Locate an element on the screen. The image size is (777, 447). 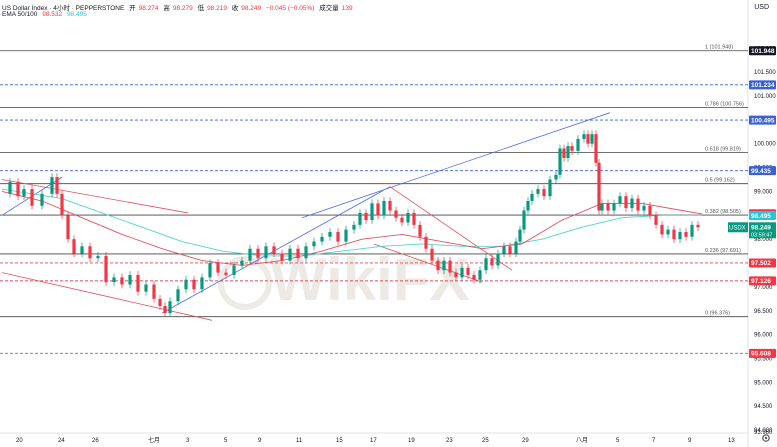
symbol-title: US Dollar Index · 4小时 · PEPPERSTONE is located at coordinates (63, 8).